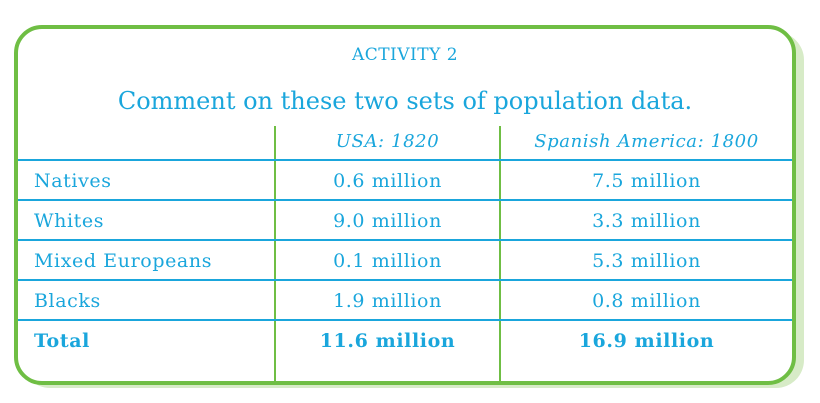  What do you see at coordinates (646, 141) in the screenshot?
I see `header-cell-spanish-america: Spanish America: 1800` at bounding box center [646, 141].